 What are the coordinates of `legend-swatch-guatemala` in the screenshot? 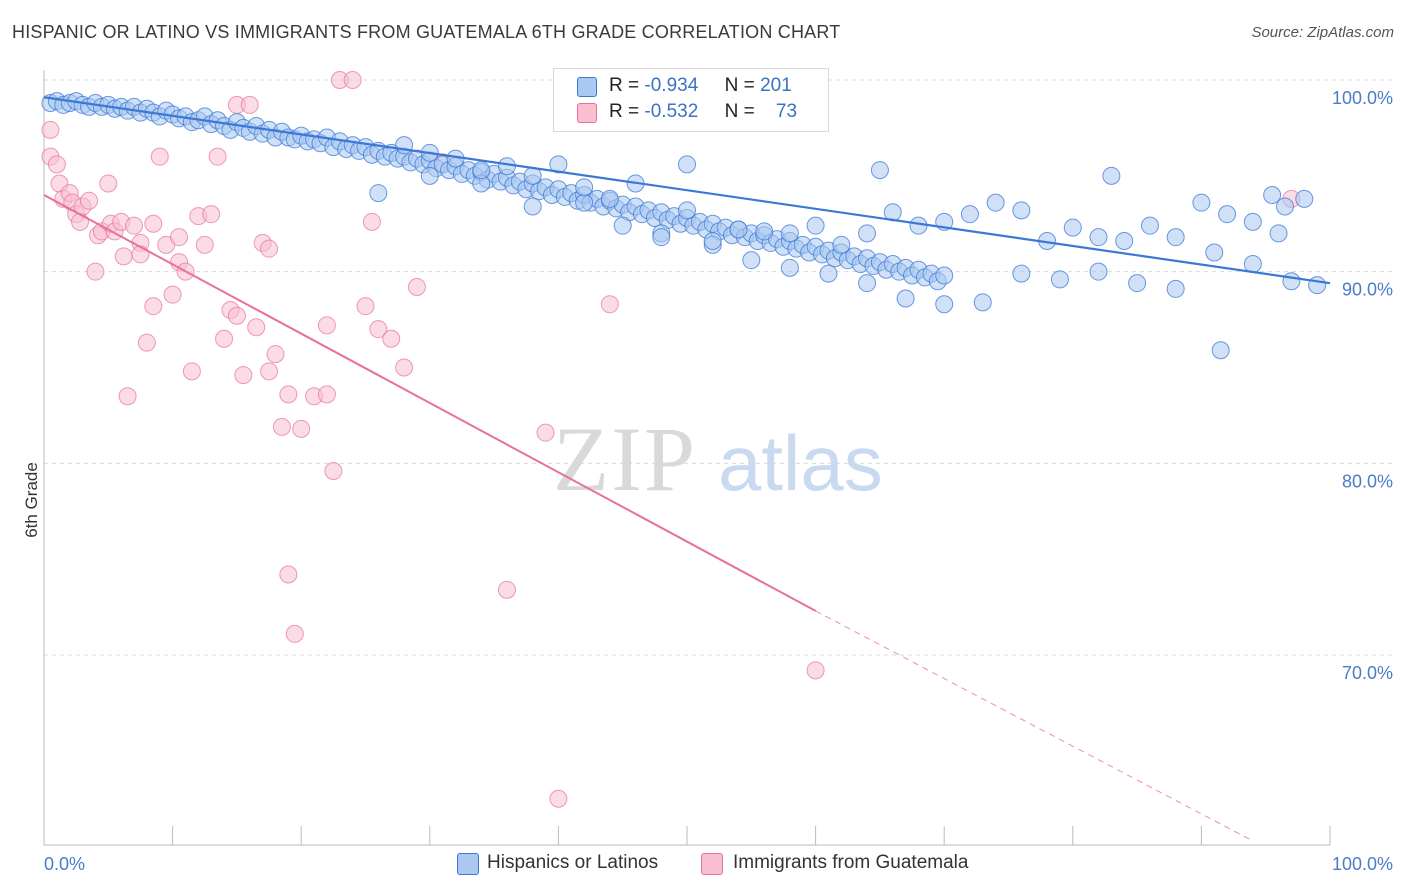 It's located at (712, 864).